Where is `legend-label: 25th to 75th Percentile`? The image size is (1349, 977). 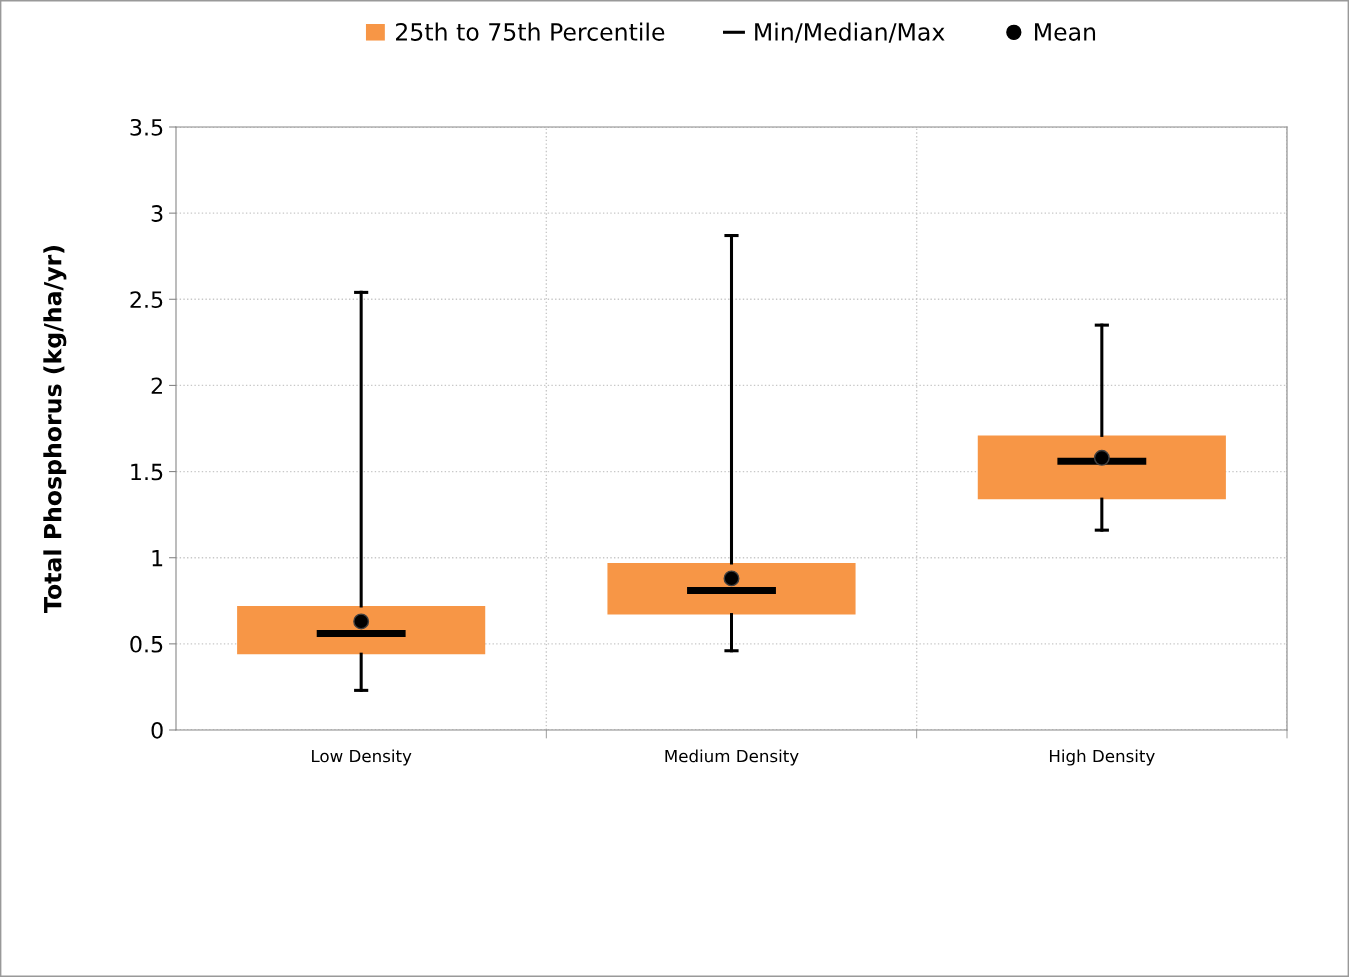
legend-label: 25th to 75th Percentile is located at coordinates (530, 31).